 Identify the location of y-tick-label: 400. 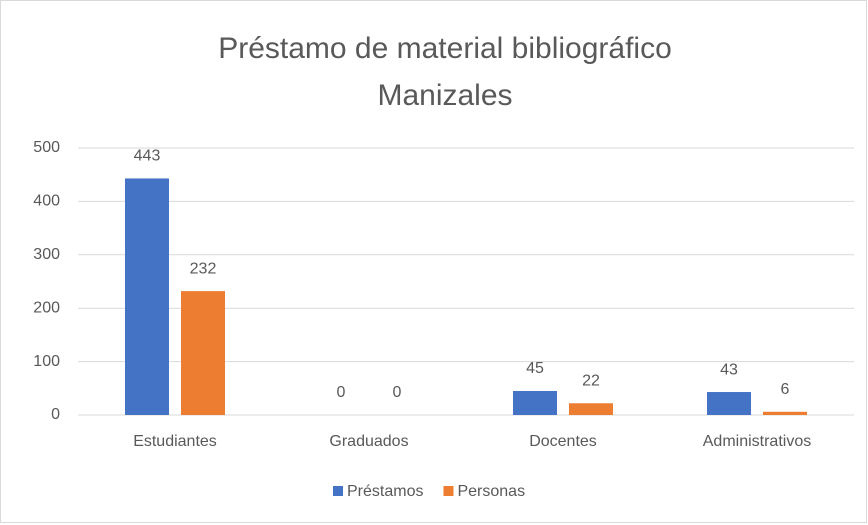
(46, 201).